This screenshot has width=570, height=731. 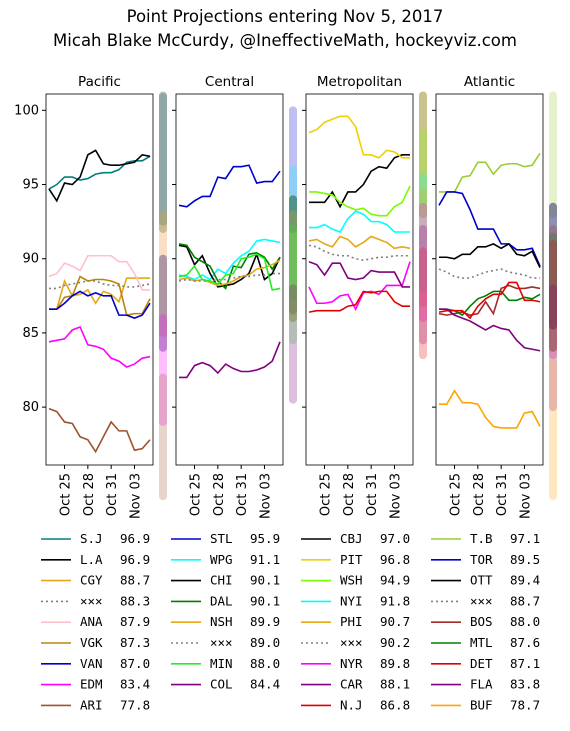 What do you see at coordinates (481, 704) in the screenshot?
I see `legend-name: BUF` at bounding box center [481, 704].